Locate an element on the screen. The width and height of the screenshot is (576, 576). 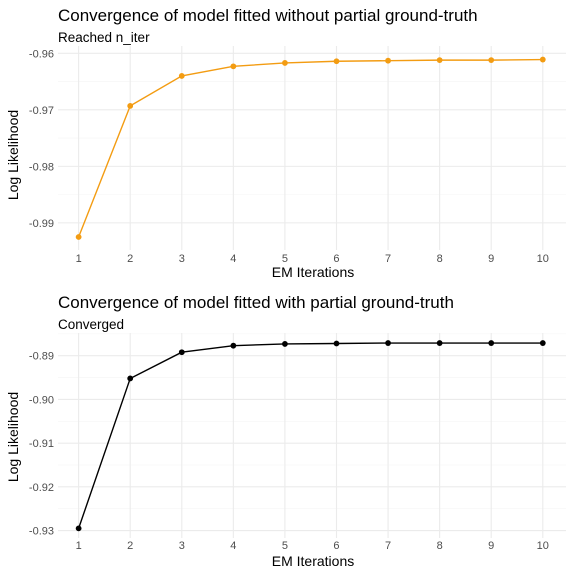
y-tick-label-bottom: -0.91 is located at coordinates (41, 444).